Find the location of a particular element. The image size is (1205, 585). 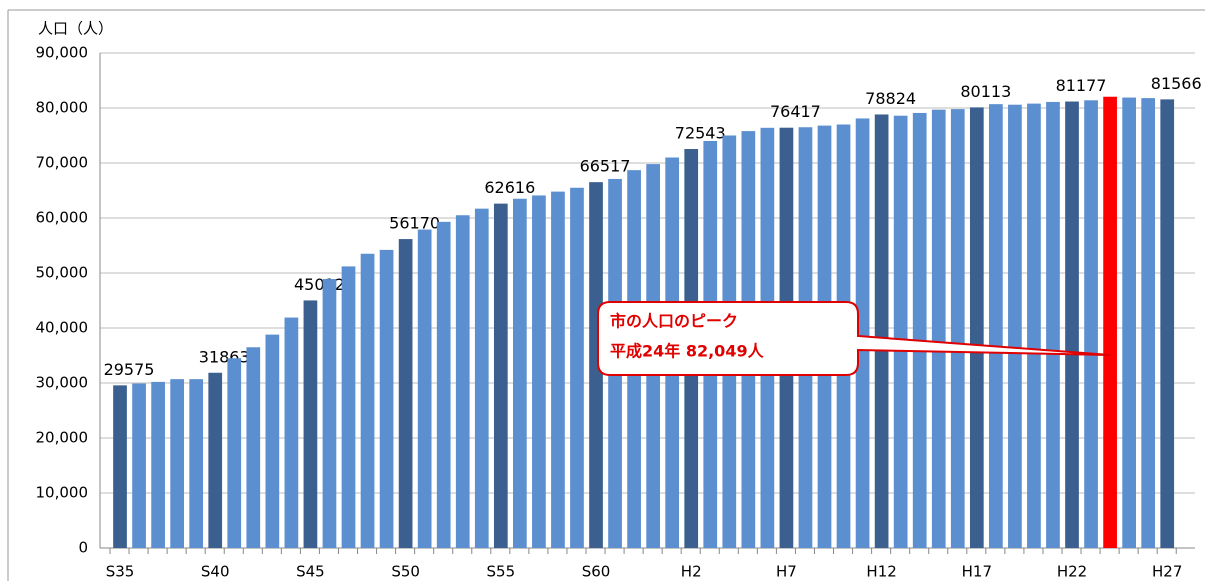

x-tick-label: H27 is located at coordinates (1167, 572).